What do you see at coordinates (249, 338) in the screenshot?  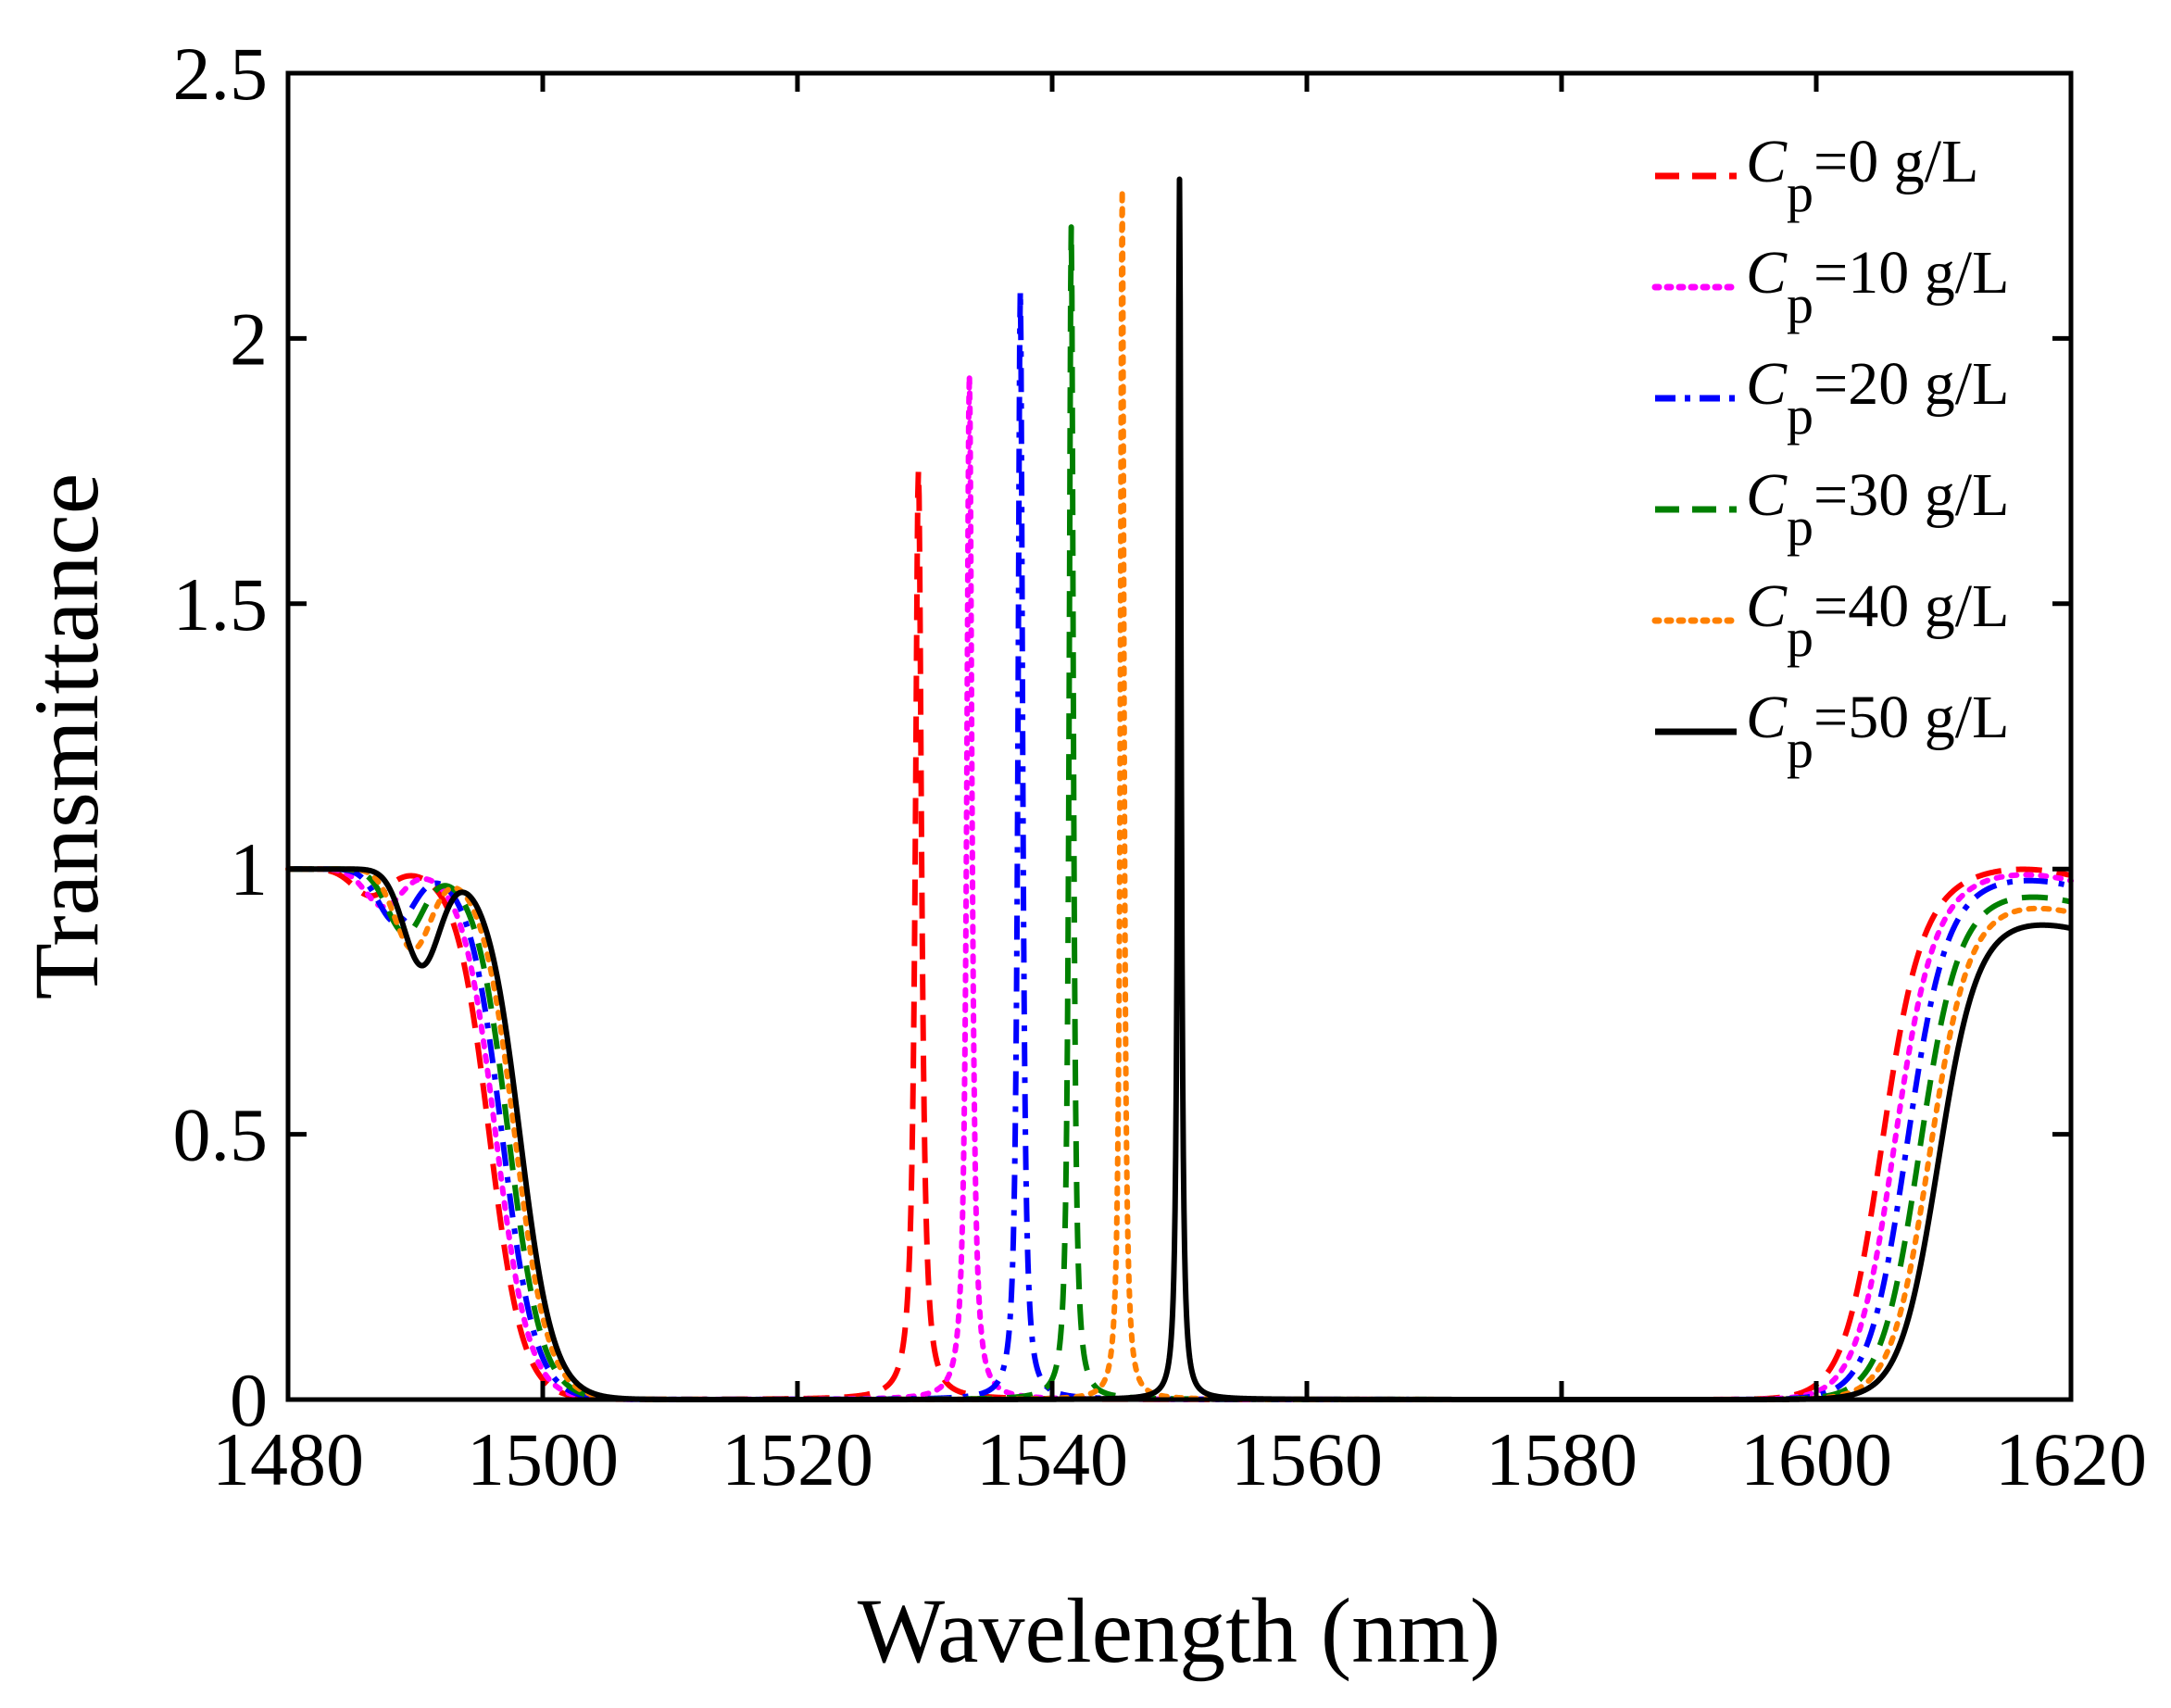 I see `y-tick-label: 2` at bounding box center [249, 338].